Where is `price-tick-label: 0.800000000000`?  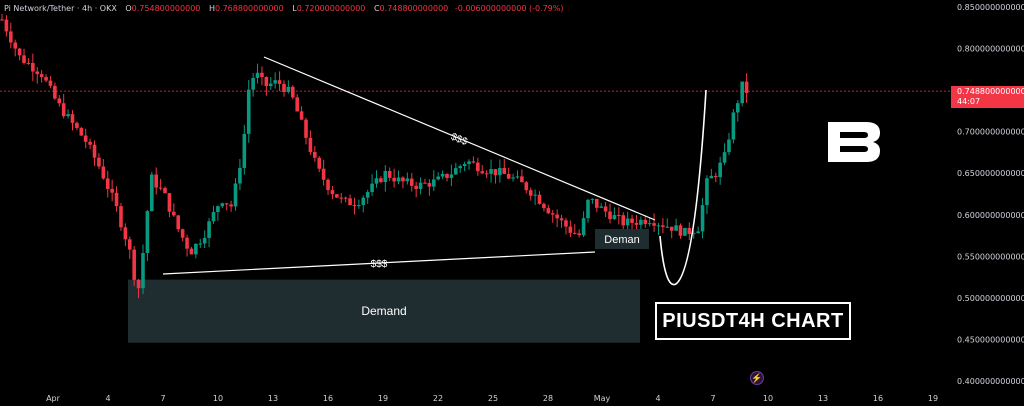 price-tick-label: 0.800000000000 is located at coordinates (990, 49).